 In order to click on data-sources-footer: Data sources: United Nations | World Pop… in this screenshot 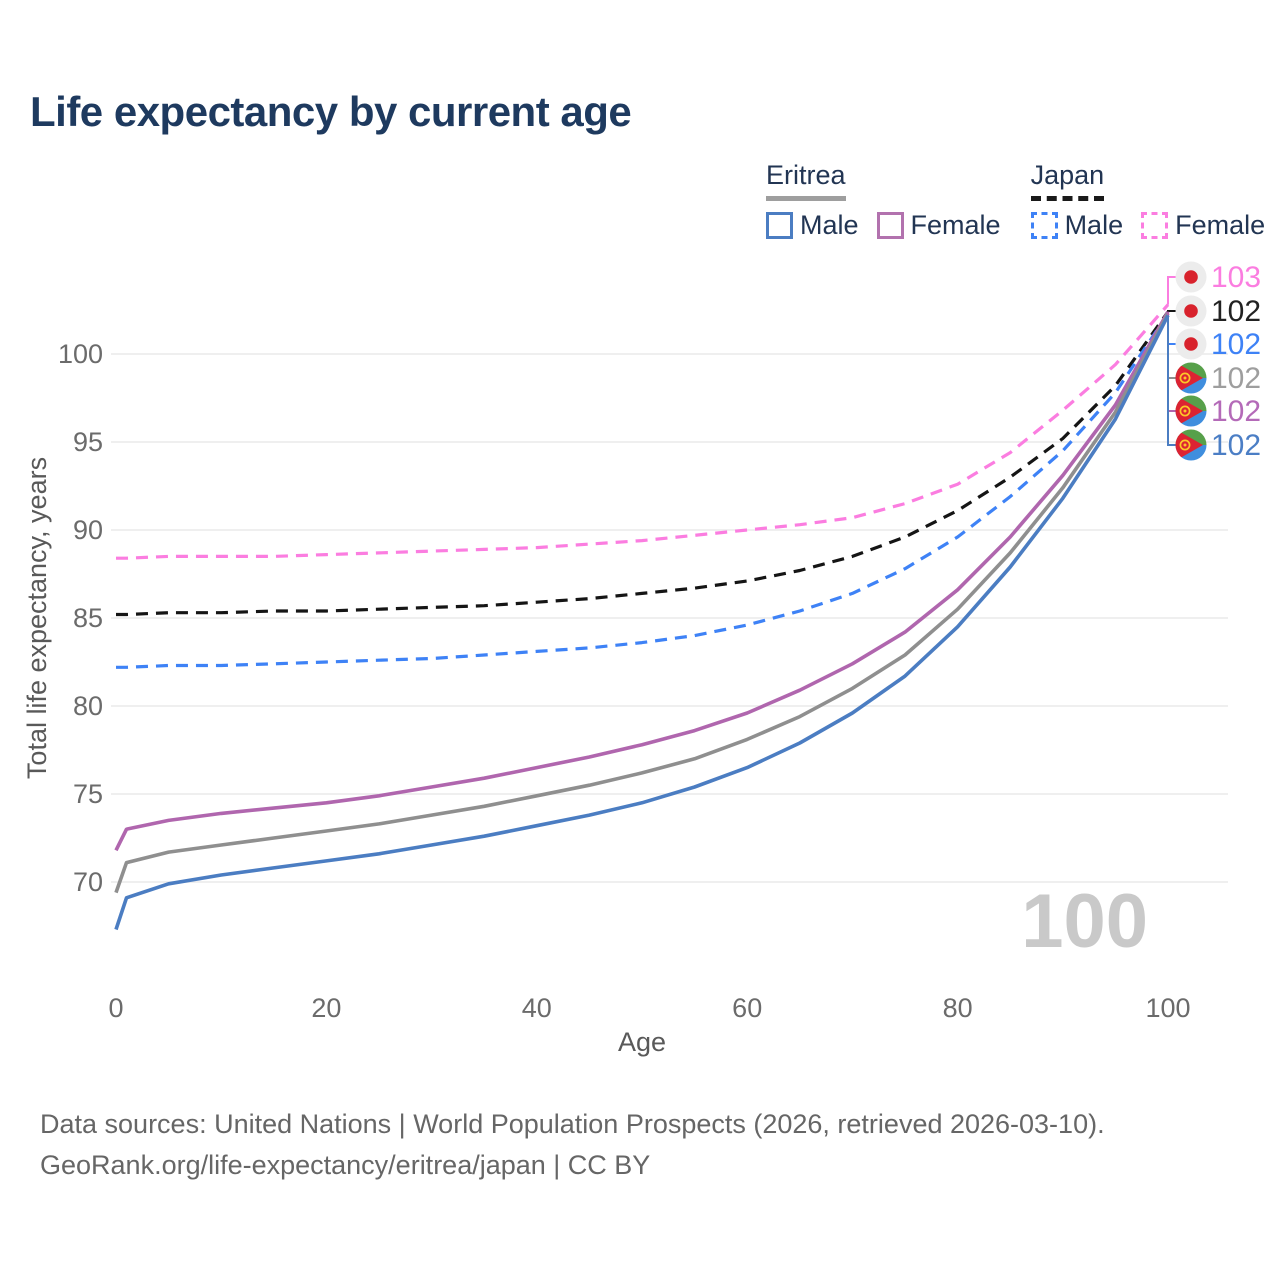, I will do `click(572, 1145)`.